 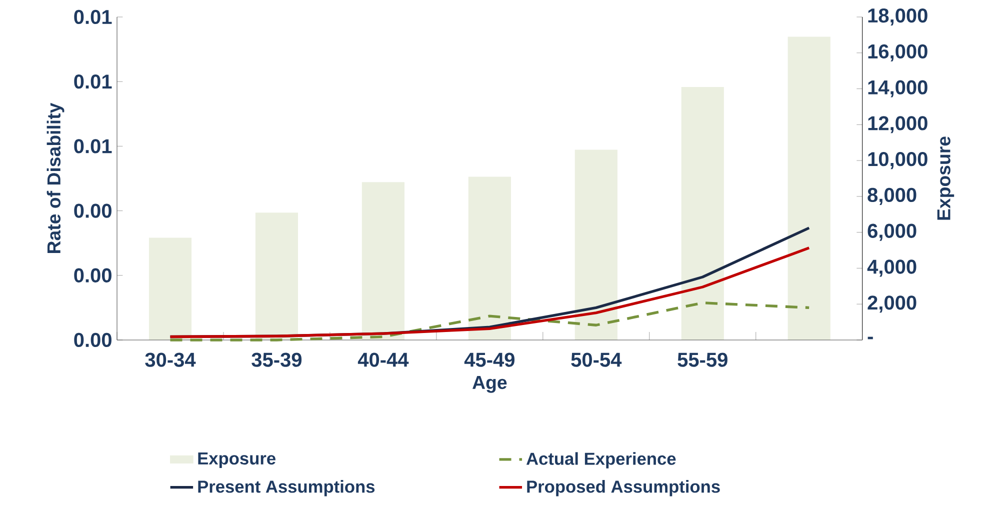 I want to click on x-axis-title: Age, so click(x=489, y=384).